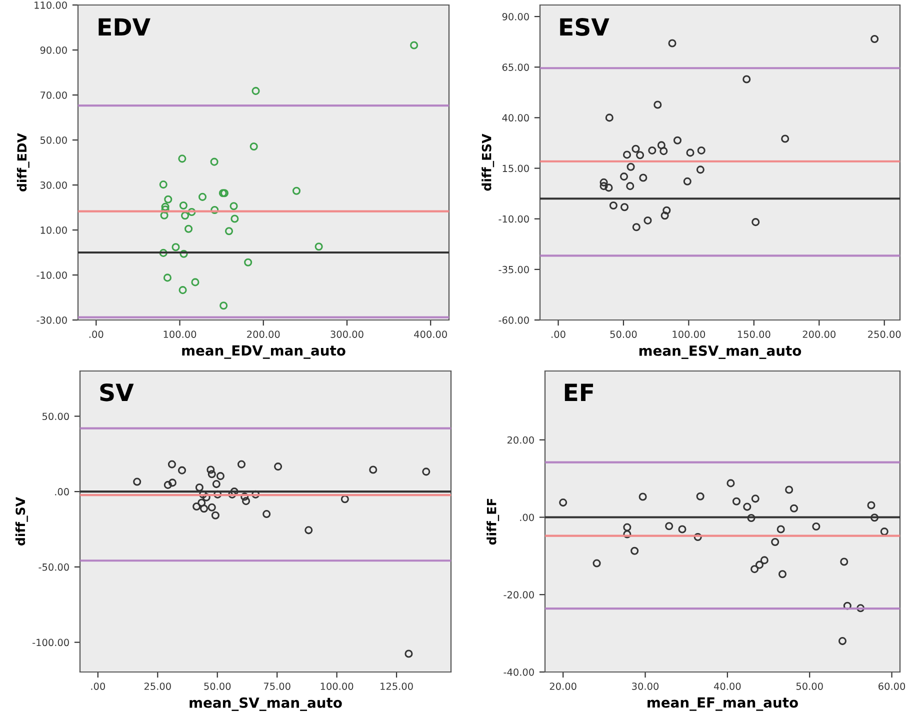 The width and height of the screenshot is (922, 726). Describe the element at coordinates (53, 230) in the screenshot. I see `y-tick-label: 10.00` at that location.